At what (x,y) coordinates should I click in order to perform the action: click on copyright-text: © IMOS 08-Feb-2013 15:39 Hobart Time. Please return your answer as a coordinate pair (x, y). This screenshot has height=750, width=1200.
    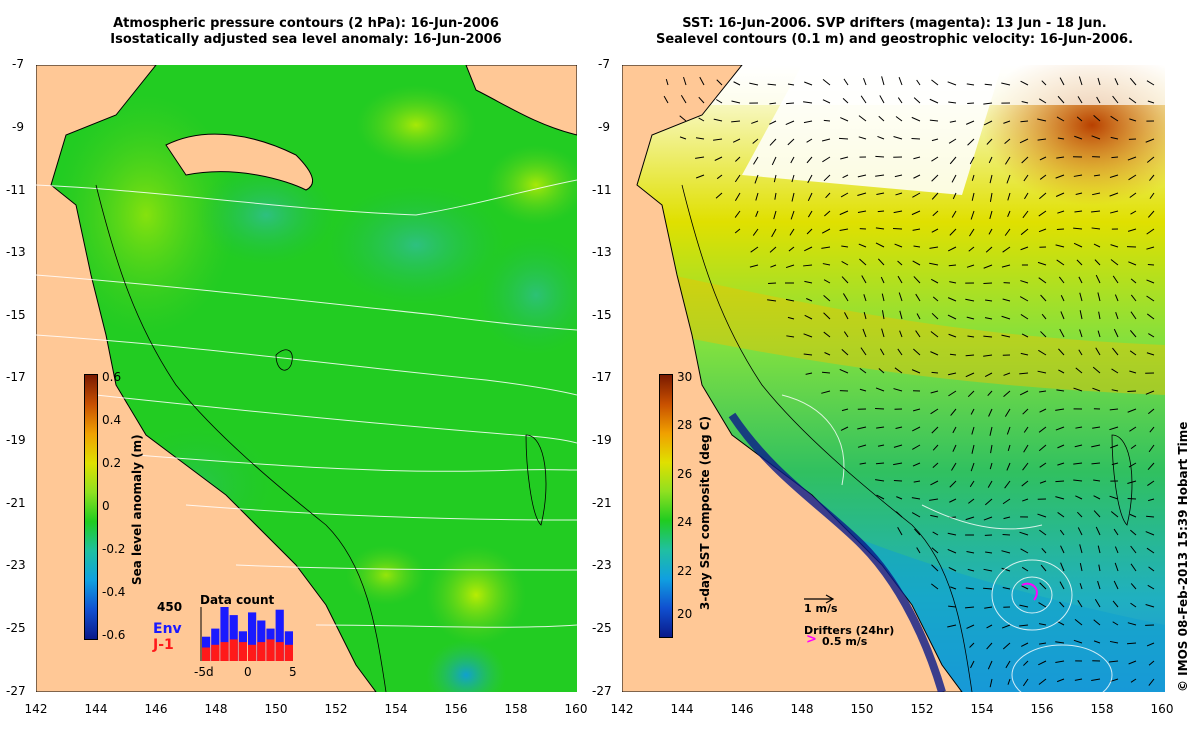
    Looking at the image, I should click on (1183, 556).